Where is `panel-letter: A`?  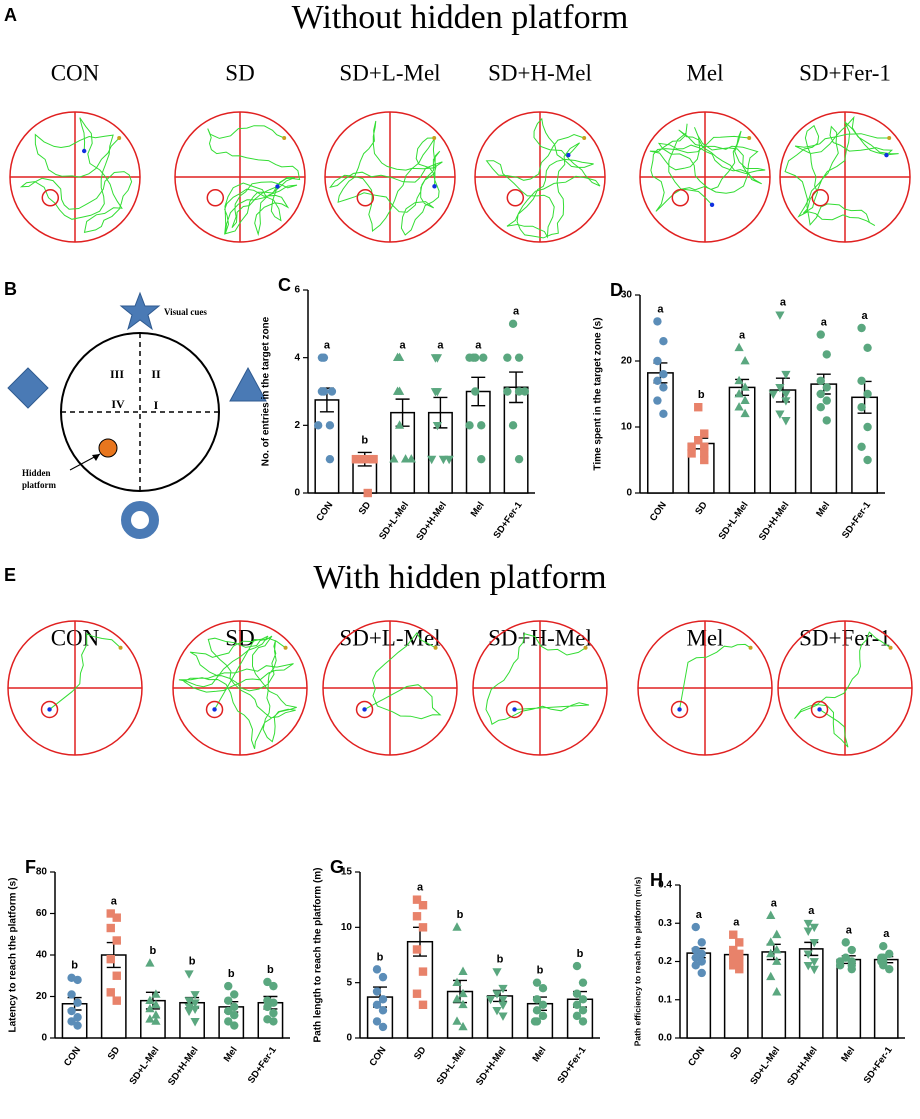
panel-letter: A is located at coordinates (10, 15).